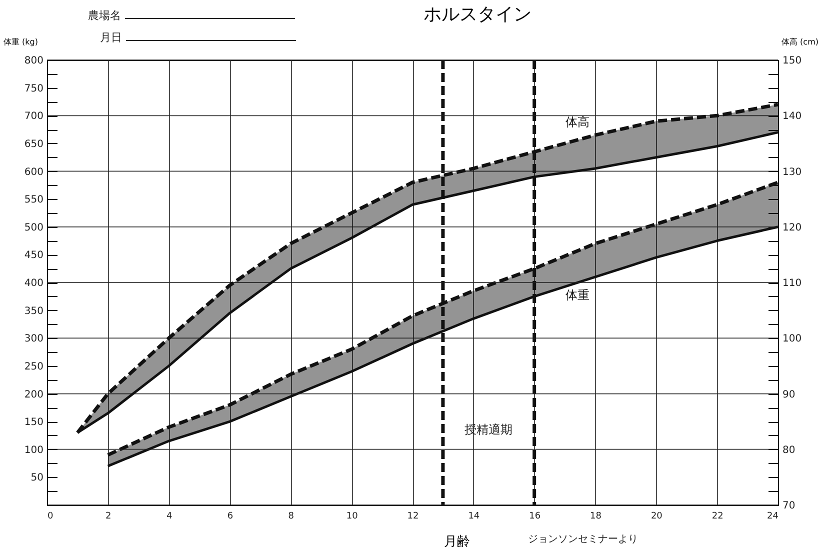  What do you see at coordinates (577, 295) in the screenshot?
I see `series-label: 体重` at bounding box center [577, 295].